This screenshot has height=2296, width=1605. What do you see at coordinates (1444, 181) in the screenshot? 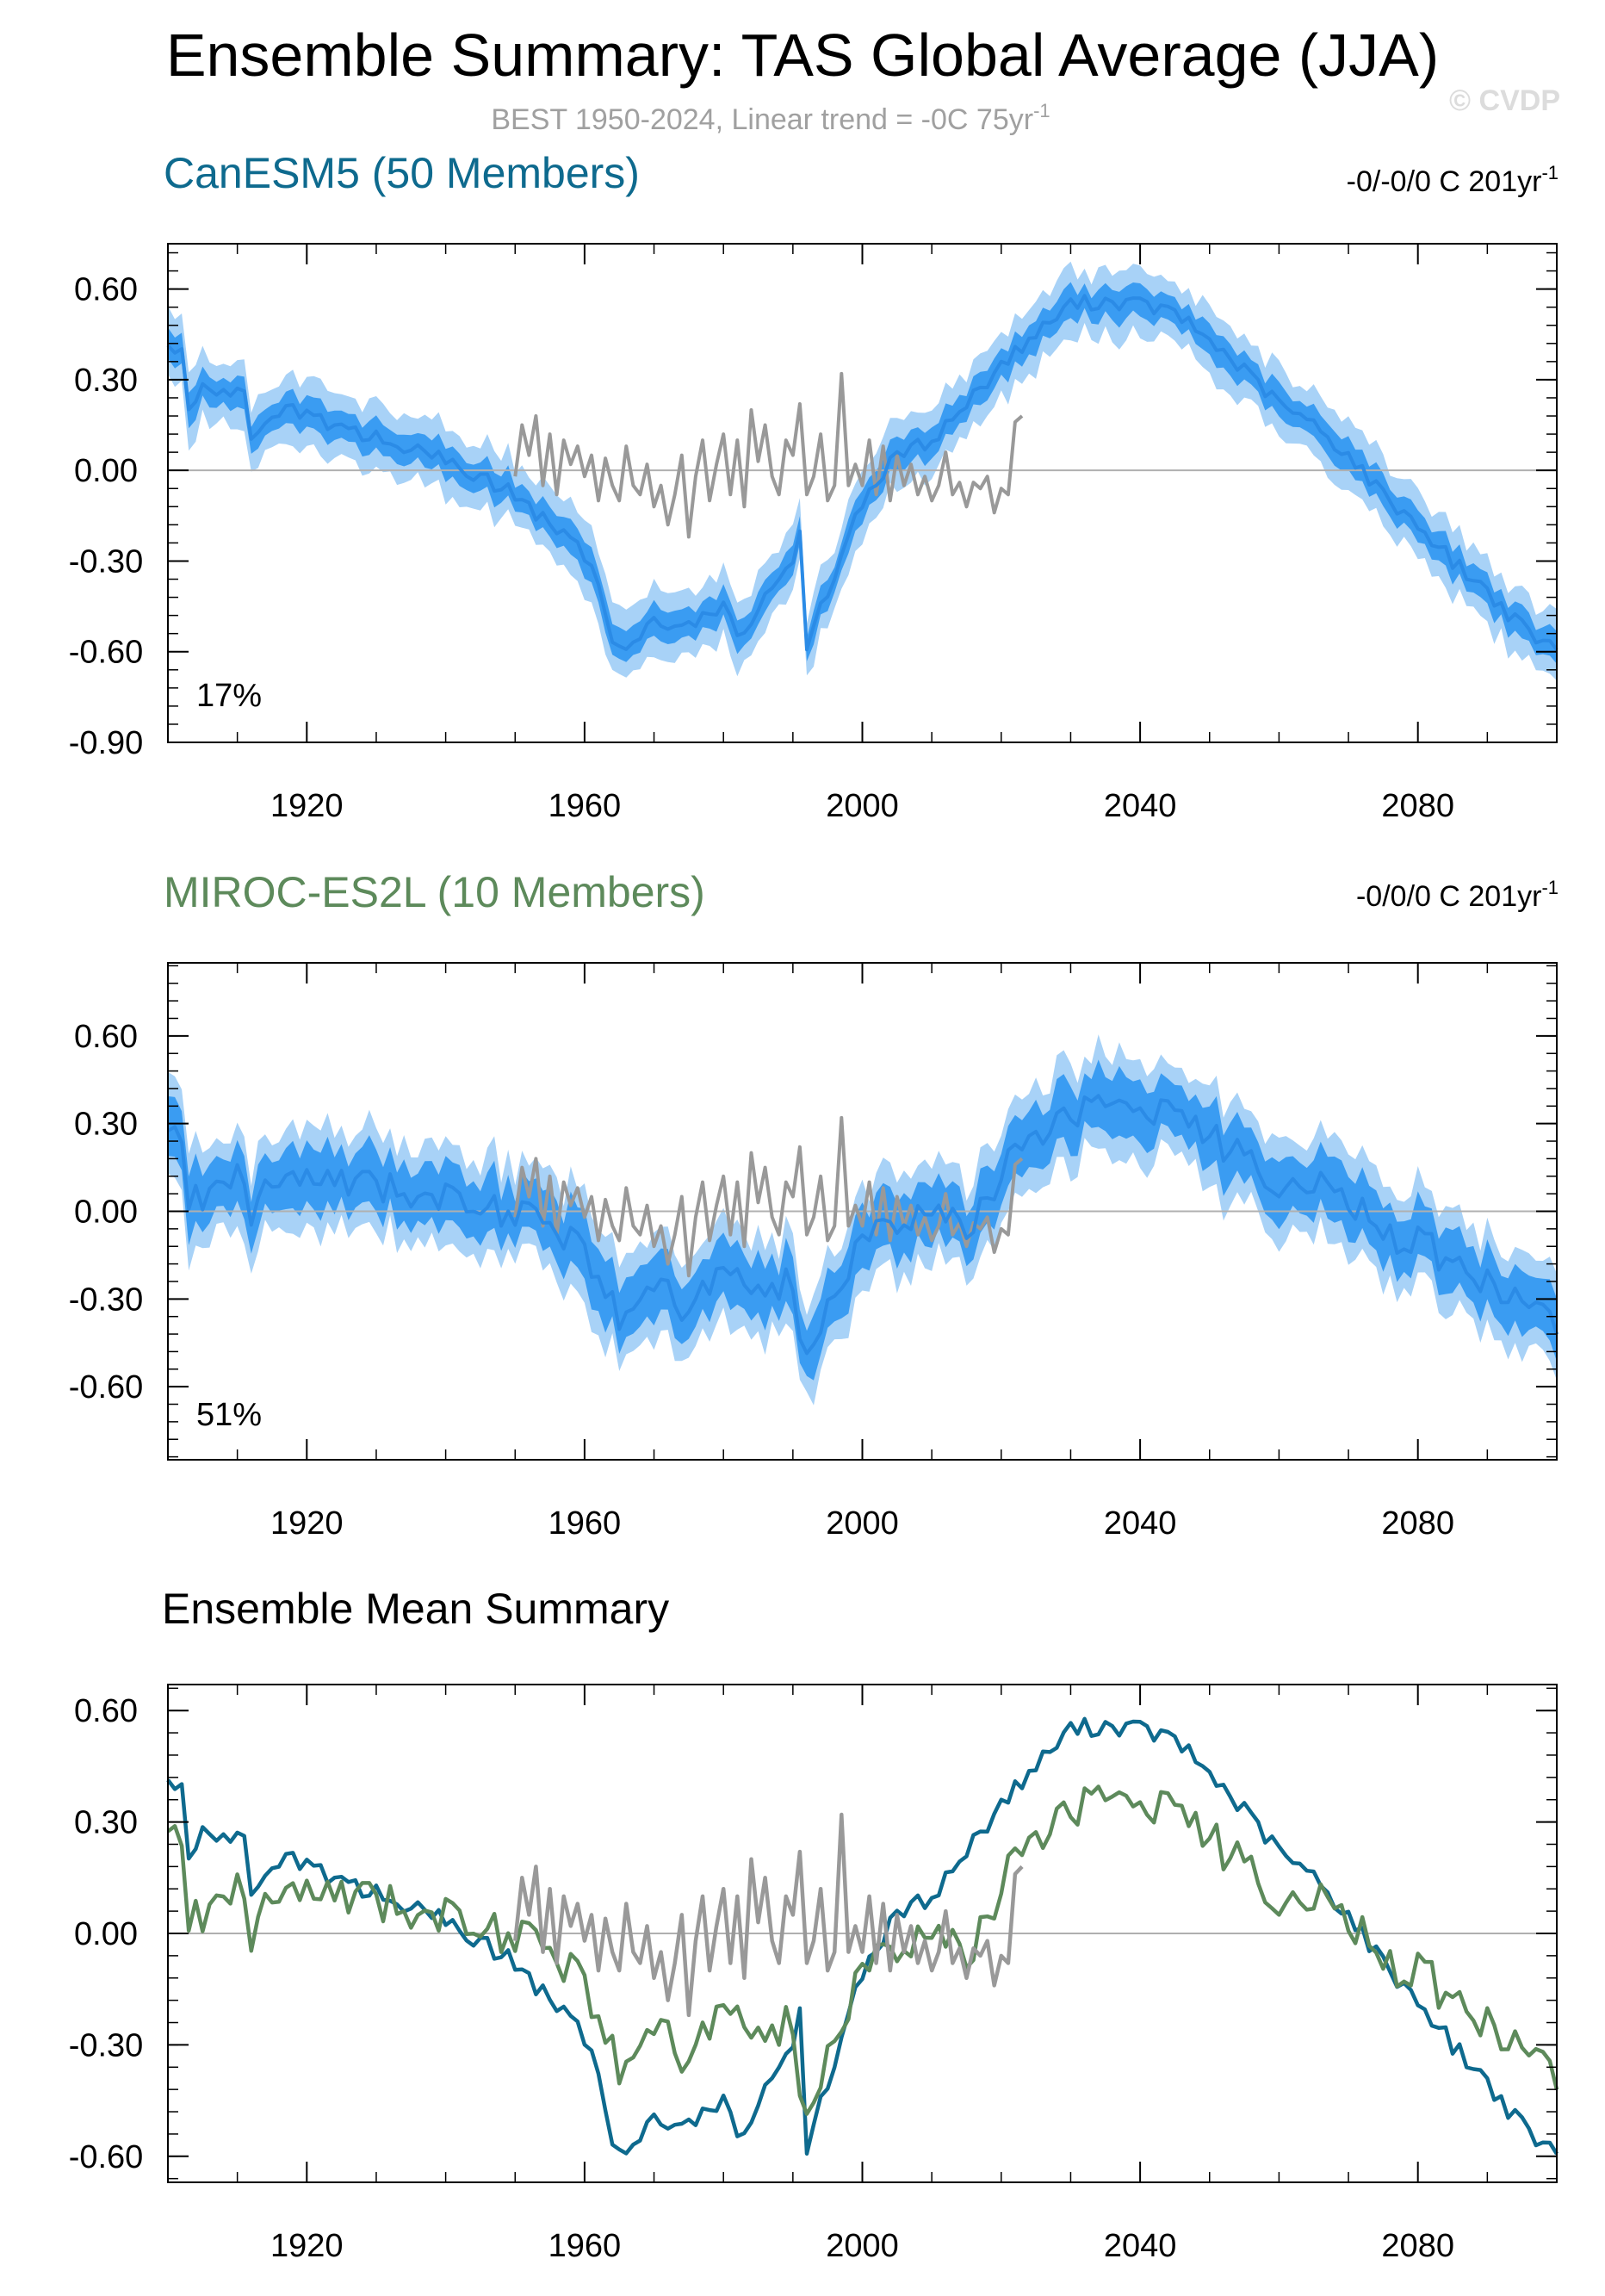
I see `trend-text-canesm5: -0/-0/0 C 201yr` at bounding box center [1444, 181].